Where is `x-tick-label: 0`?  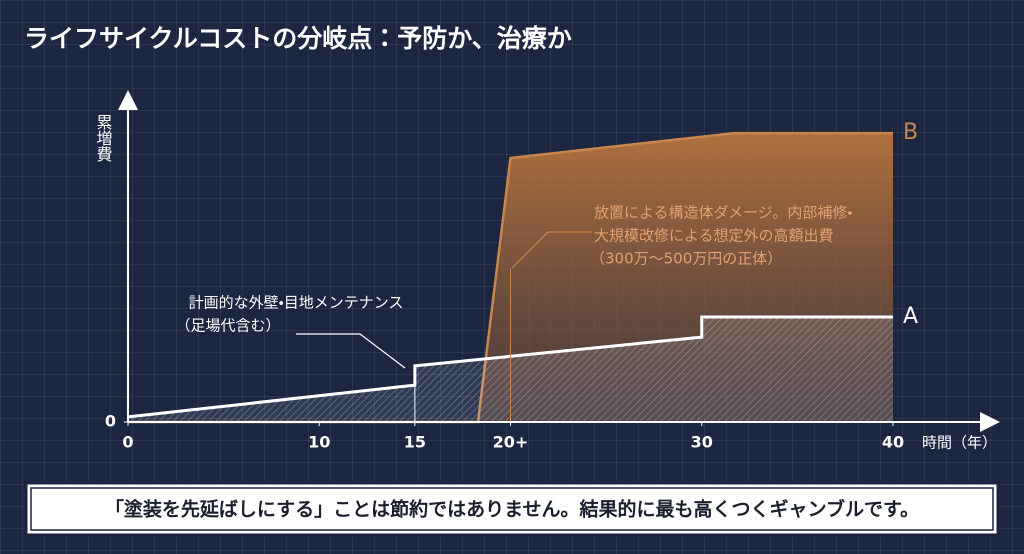 x-tick-label: 0 is located at coordinates (127, 442).